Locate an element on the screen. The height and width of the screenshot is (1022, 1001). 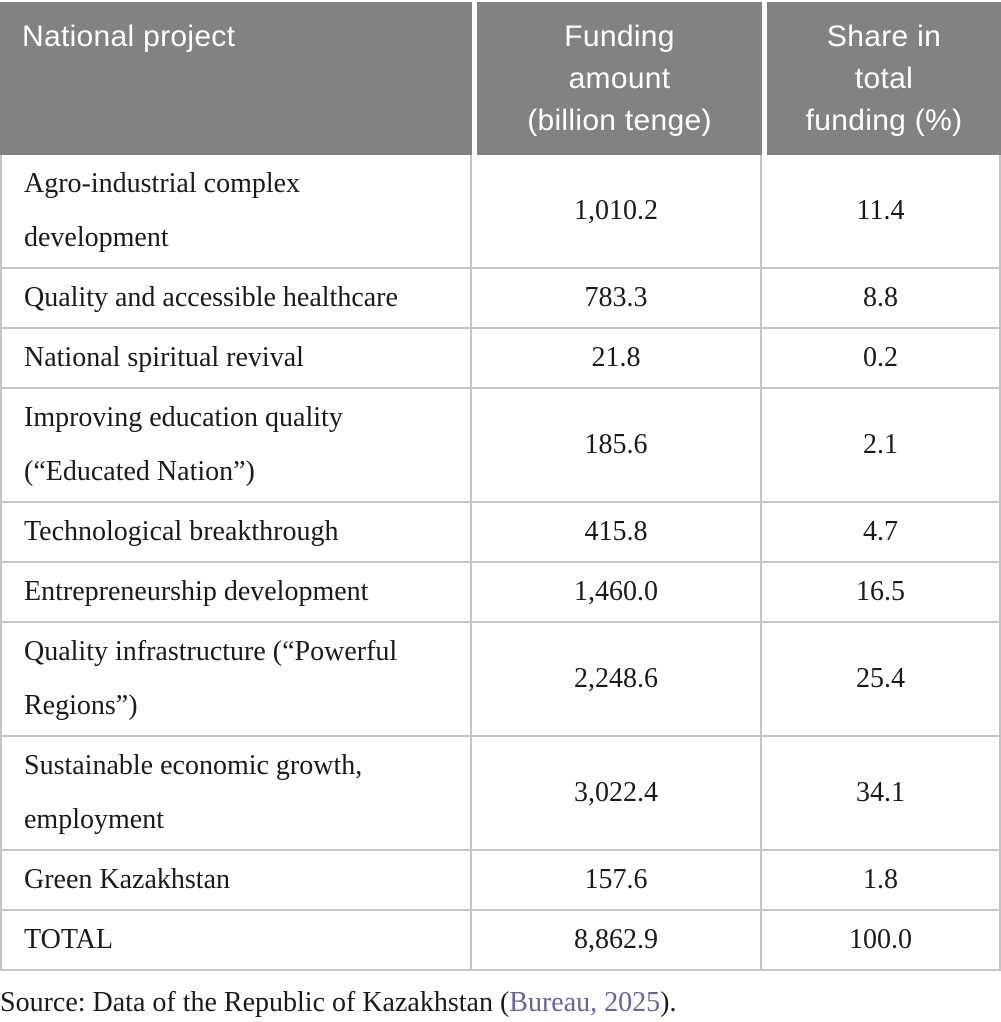
cell-project-name: National spiritual revival is located at coordinates (236, 359).